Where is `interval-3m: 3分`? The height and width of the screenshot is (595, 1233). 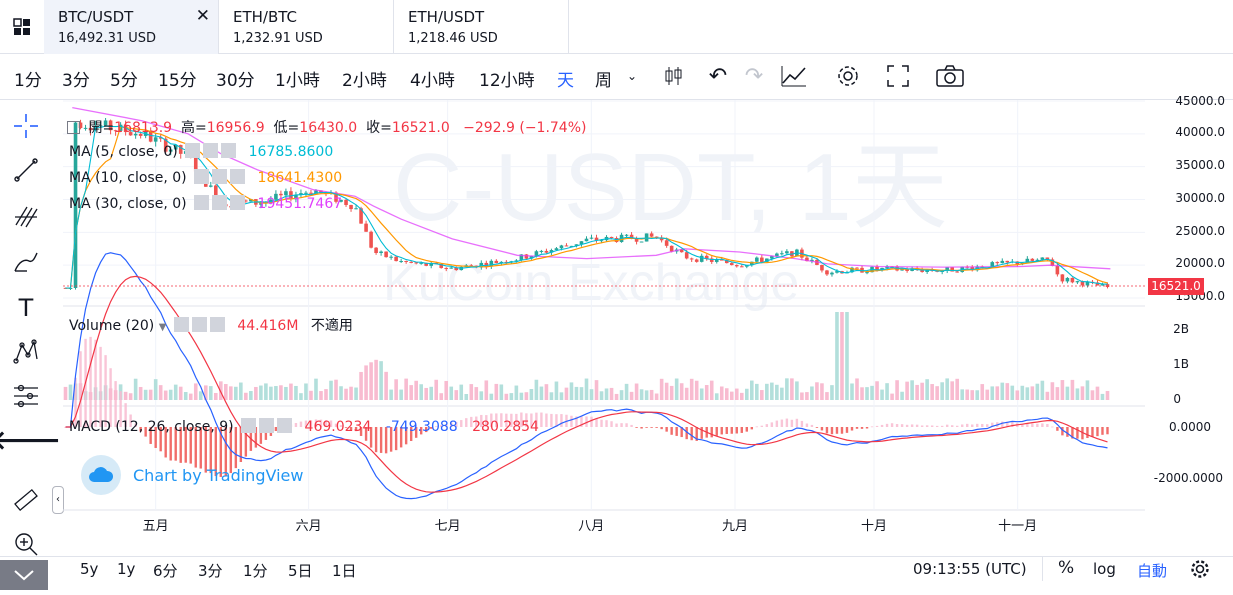 interval-3m: 3分 is located at coordinates (76, 81).